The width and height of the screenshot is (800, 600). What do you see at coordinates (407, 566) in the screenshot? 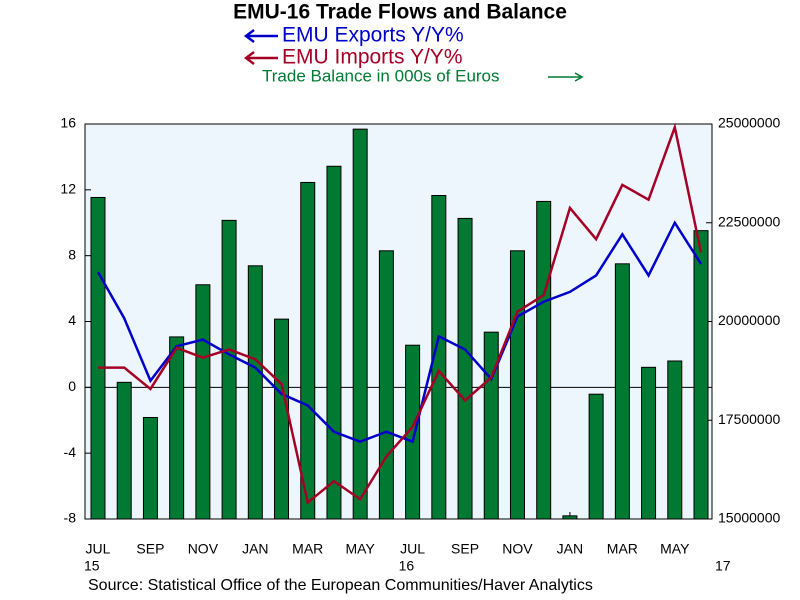
I see `year-label: 16` at bounding box center [407, 566].